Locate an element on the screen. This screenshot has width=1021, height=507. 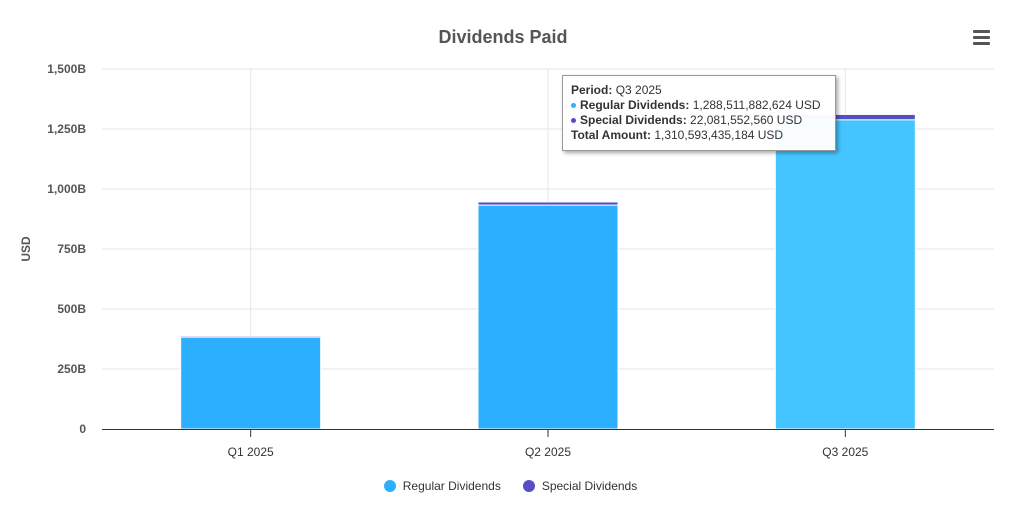
y-tick-label: 250B is located at coordinates (71, 369).